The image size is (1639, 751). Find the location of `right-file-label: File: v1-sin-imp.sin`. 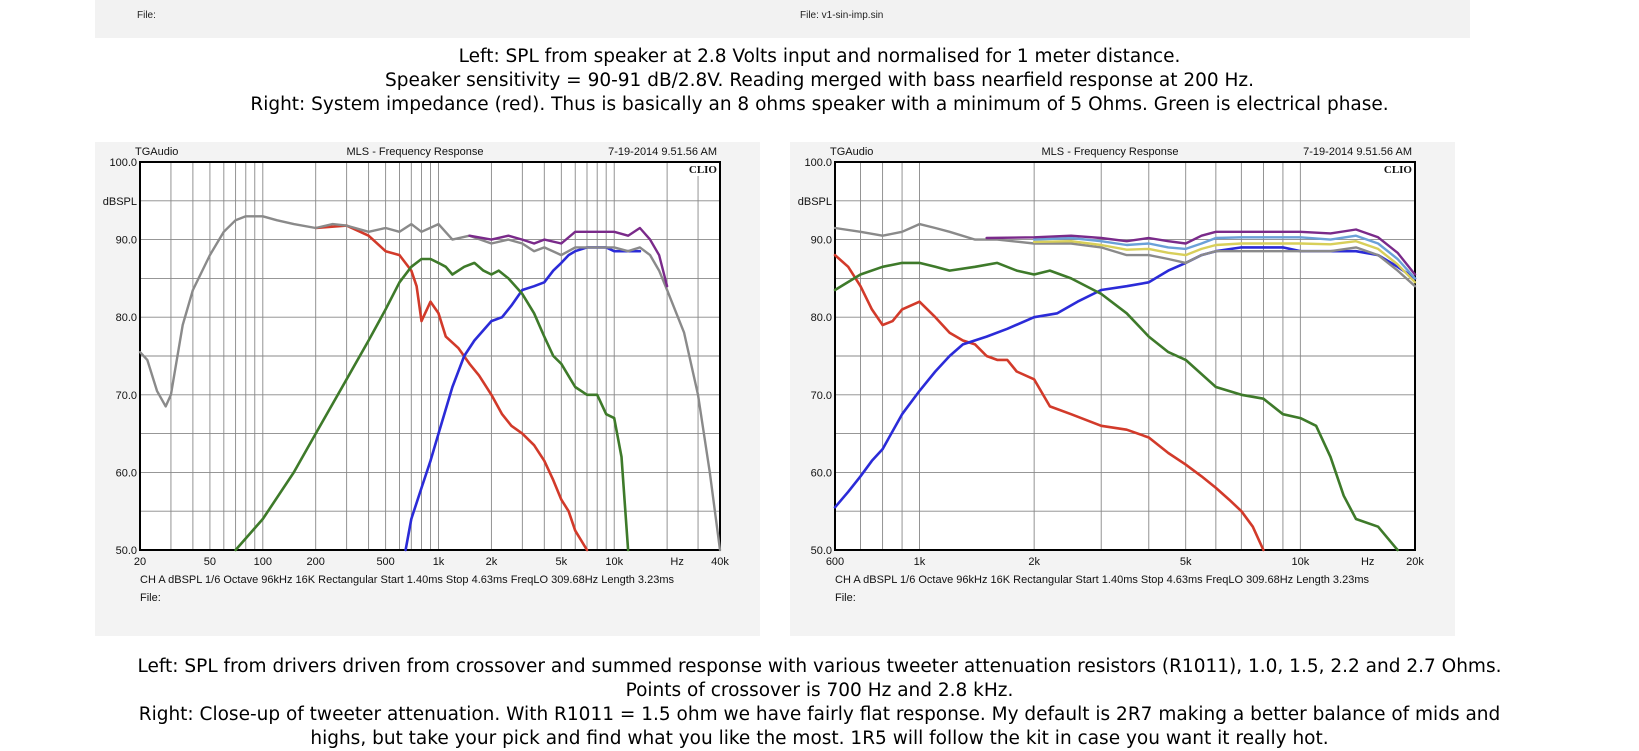

right-file-label: File: v1-sin-imp.sin is located at coordinates (842, 15).